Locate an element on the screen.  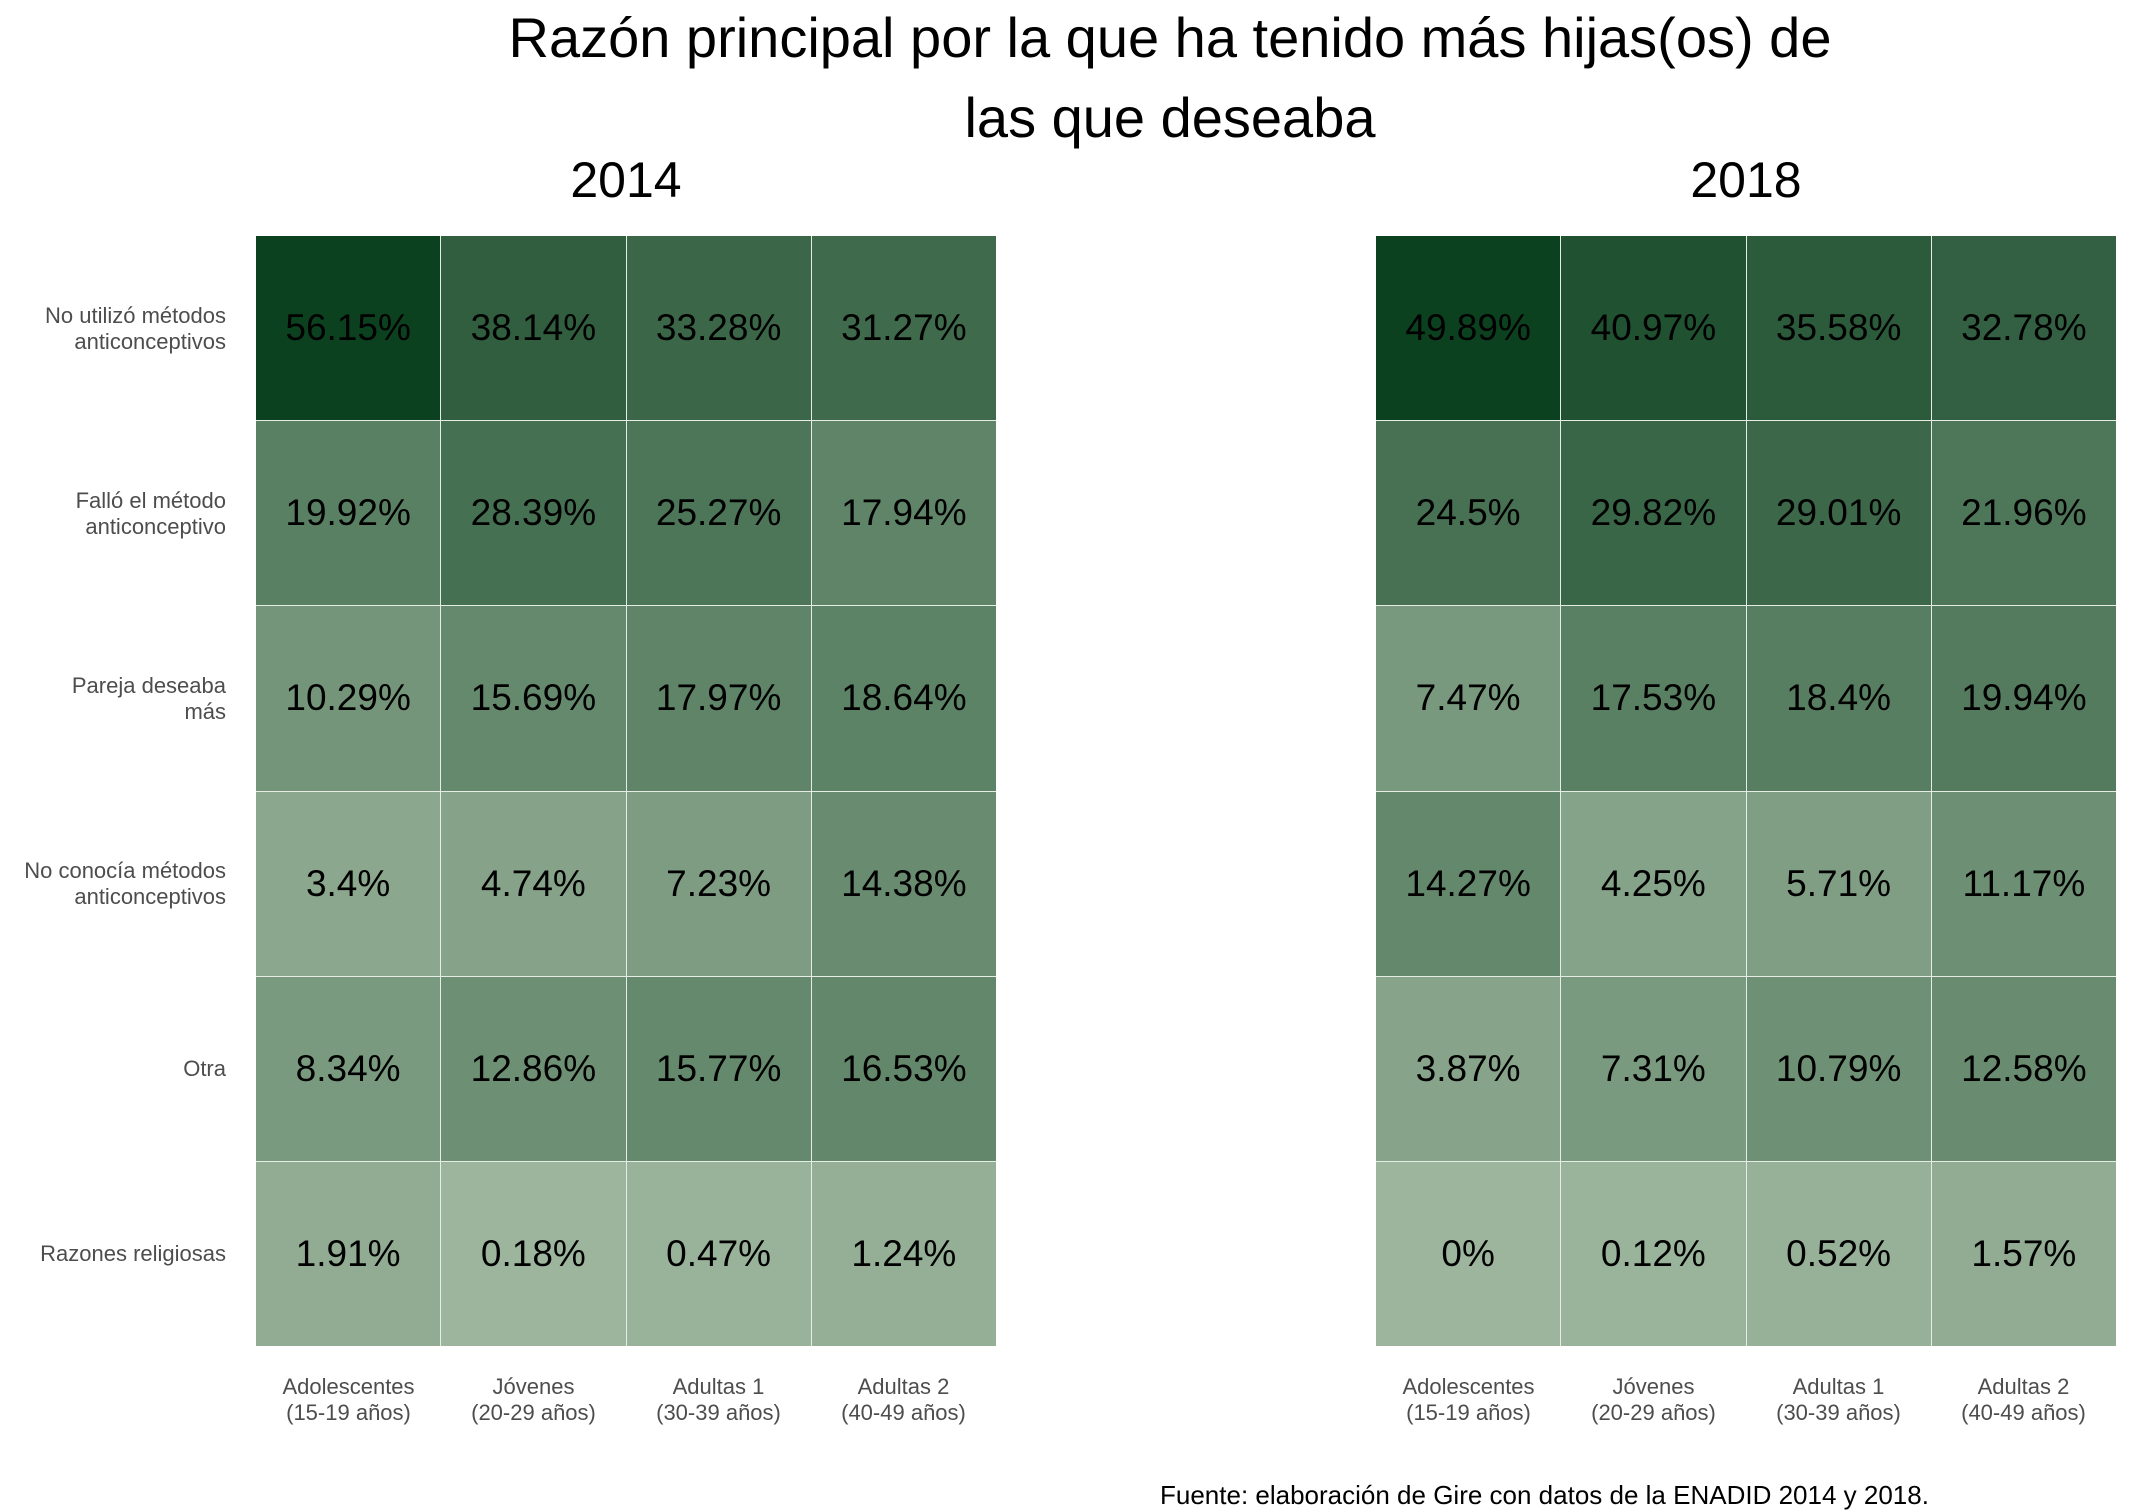
heatmap-cell: 7.31% is located at coordinates (1653, 1068).